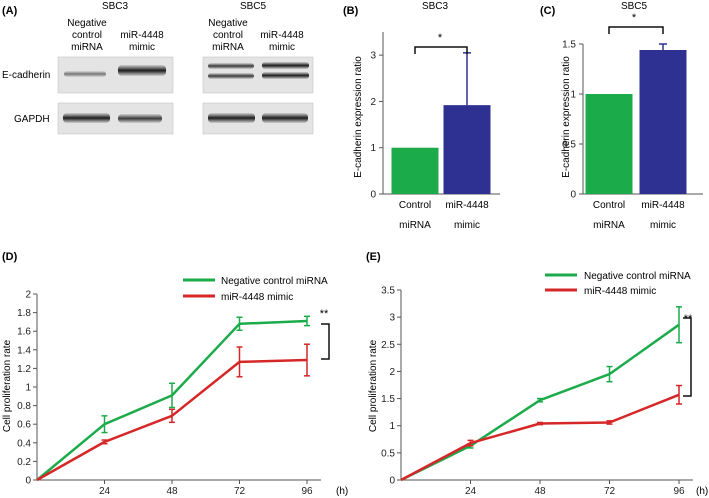 The width and height of the screenshot is (709, 498). I want to click on lane-label: control, so click(87, 35).